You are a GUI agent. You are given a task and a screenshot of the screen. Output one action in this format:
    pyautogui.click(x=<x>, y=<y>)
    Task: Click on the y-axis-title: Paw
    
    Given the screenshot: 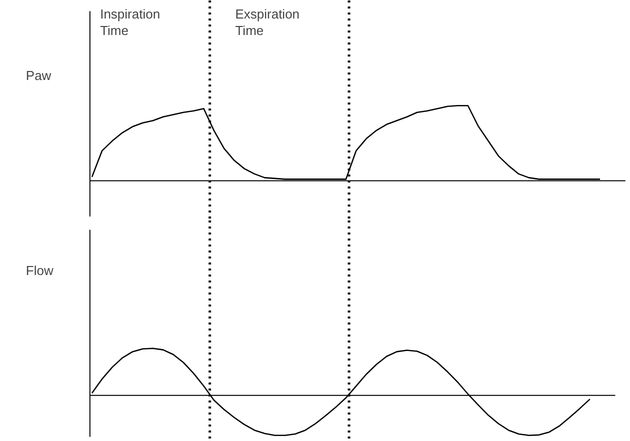 What is the action you would take?
    pyautogui.click(x=39, y=76)
    